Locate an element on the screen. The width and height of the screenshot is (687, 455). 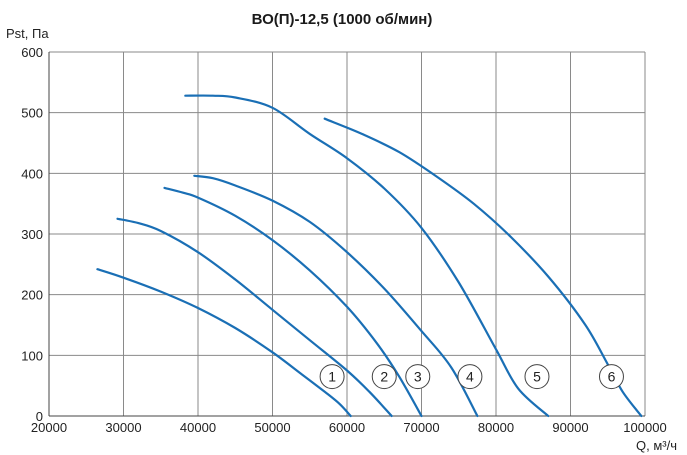
y-tick-label: 0 is located at coordinates (39, 416).